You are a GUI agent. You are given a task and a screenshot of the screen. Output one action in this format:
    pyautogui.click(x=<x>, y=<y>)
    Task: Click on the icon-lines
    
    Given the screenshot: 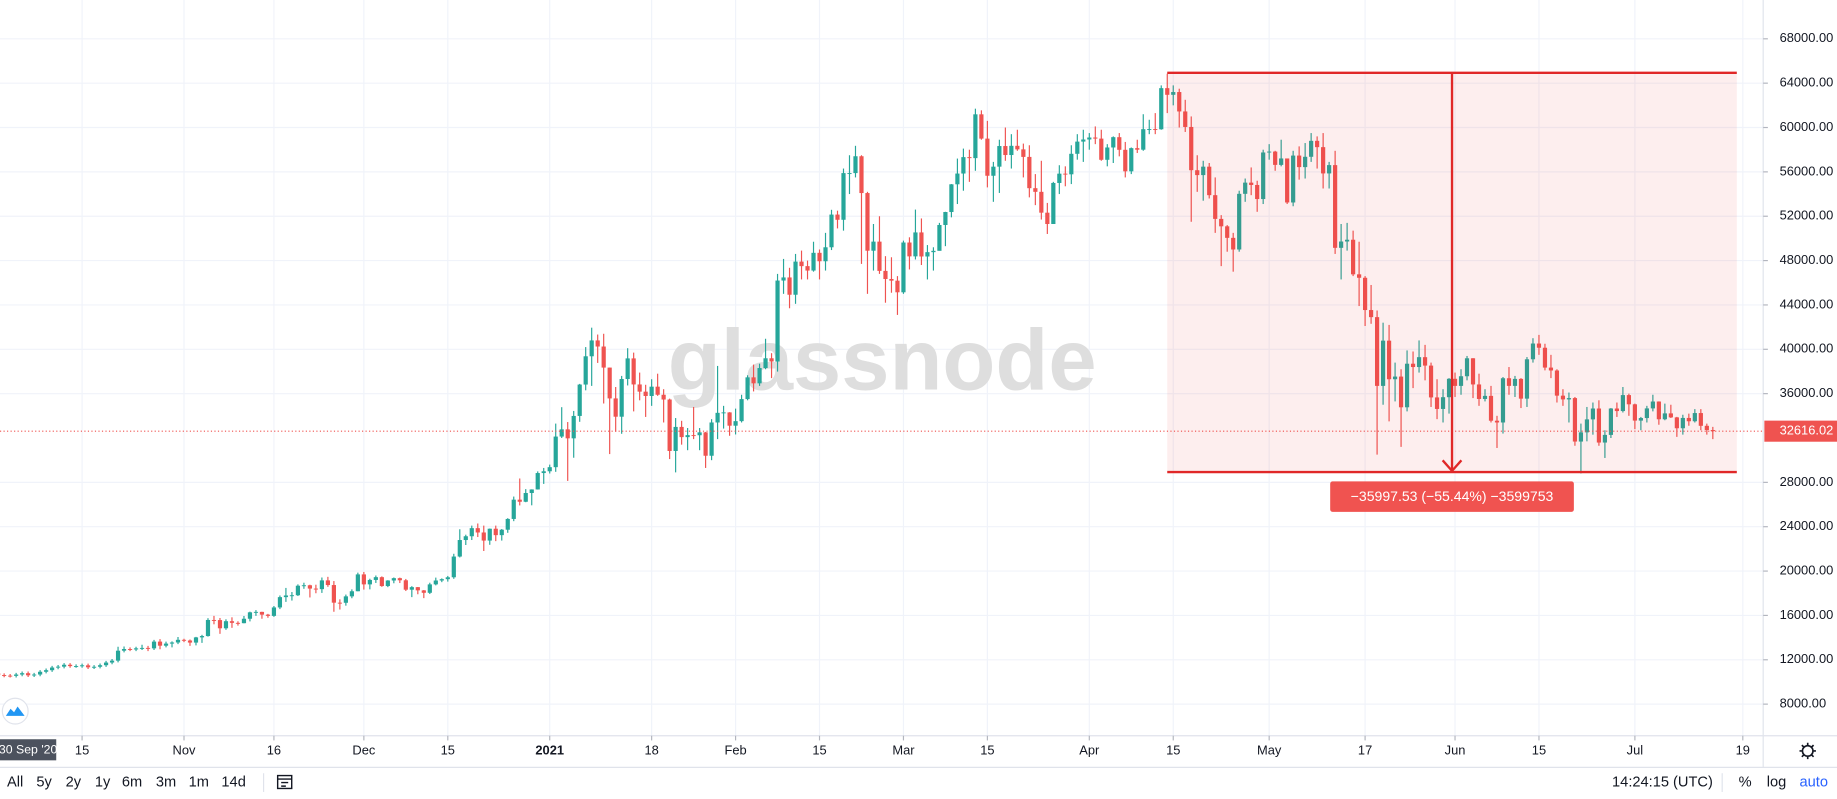 What is the action you would take?
    pyautogui.click(x=284, y=782)
    